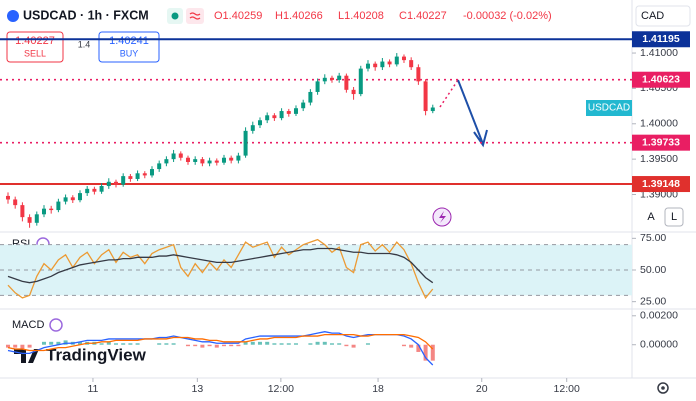 This screenshot has width=696, height=401. I want to click on branding: TradingView, so click(96, 354).